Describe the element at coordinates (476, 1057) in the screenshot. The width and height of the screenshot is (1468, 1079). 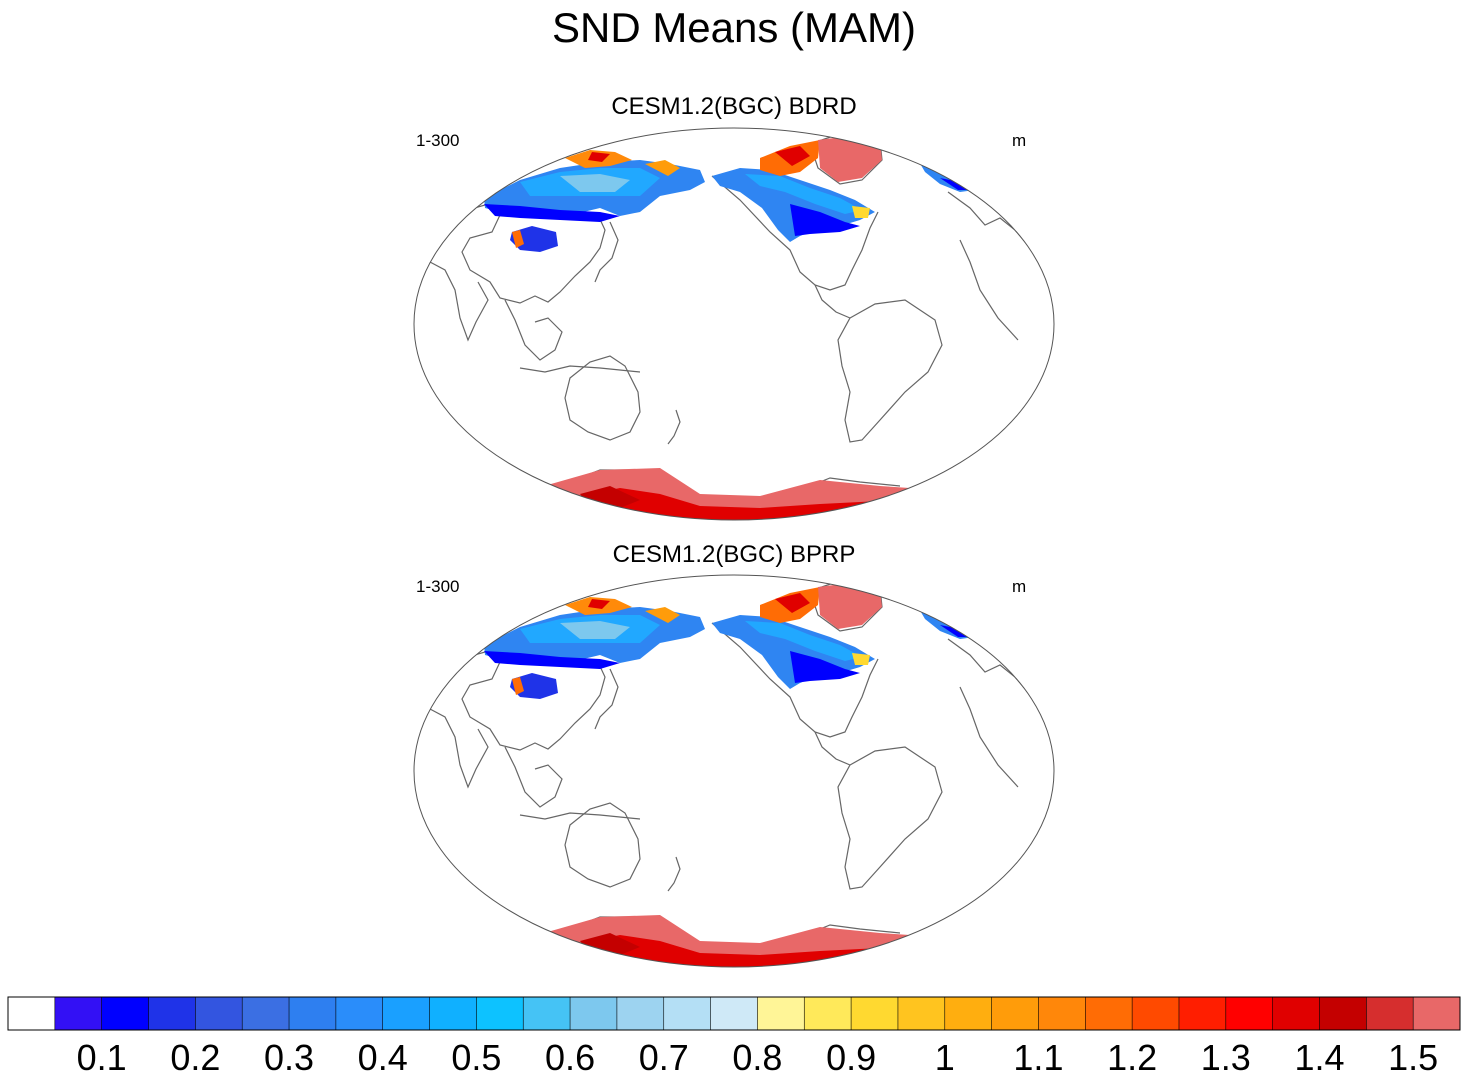
I see `colorbar-tick-label: 0.5` at that location.